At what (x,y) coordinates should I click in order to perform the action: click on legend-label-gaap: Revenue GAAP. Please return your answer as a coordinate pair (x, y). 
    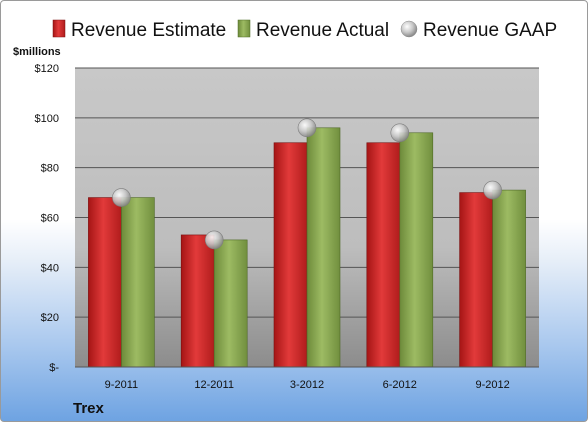
    Looking at the image, I should click on (490, 30).